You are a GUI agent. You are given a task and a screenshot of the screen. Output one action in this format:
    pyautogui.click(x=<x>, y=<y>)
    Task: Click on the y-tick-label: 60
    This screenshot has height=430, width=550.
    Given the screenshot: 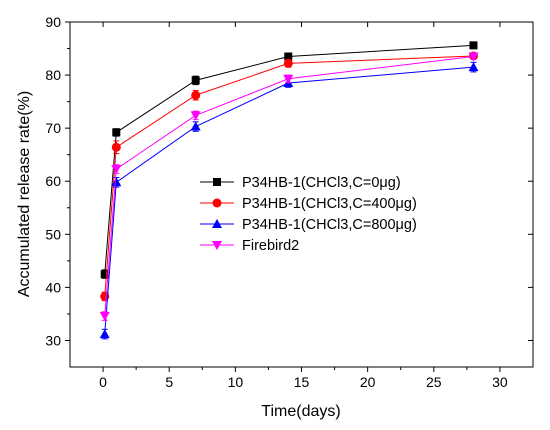 What is the action you would take?
    pyautogui.click(x=53, y=181)
    